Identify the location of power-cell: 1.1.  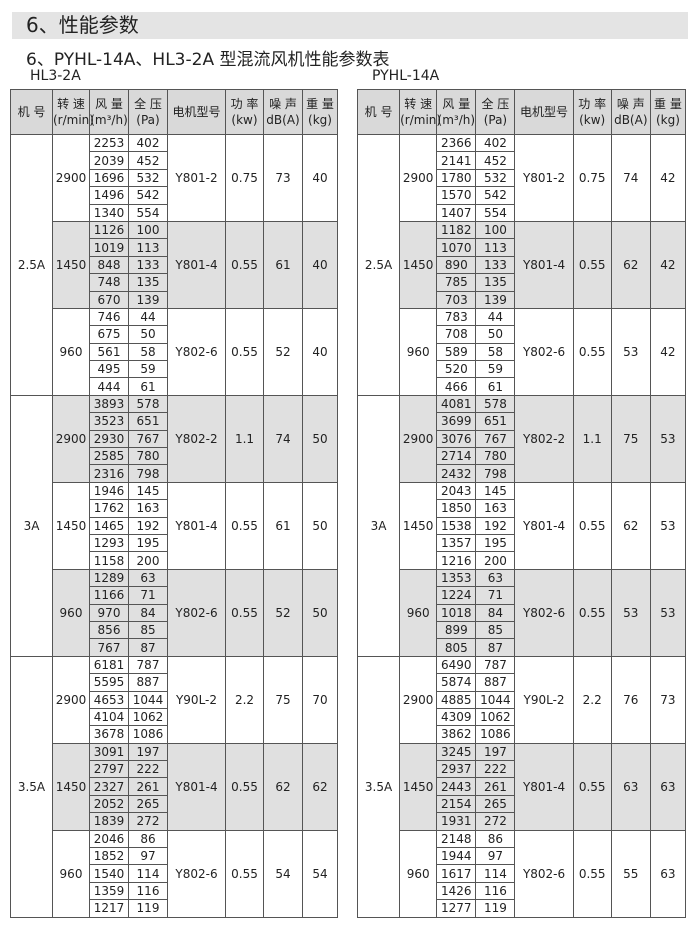
(592, 438).